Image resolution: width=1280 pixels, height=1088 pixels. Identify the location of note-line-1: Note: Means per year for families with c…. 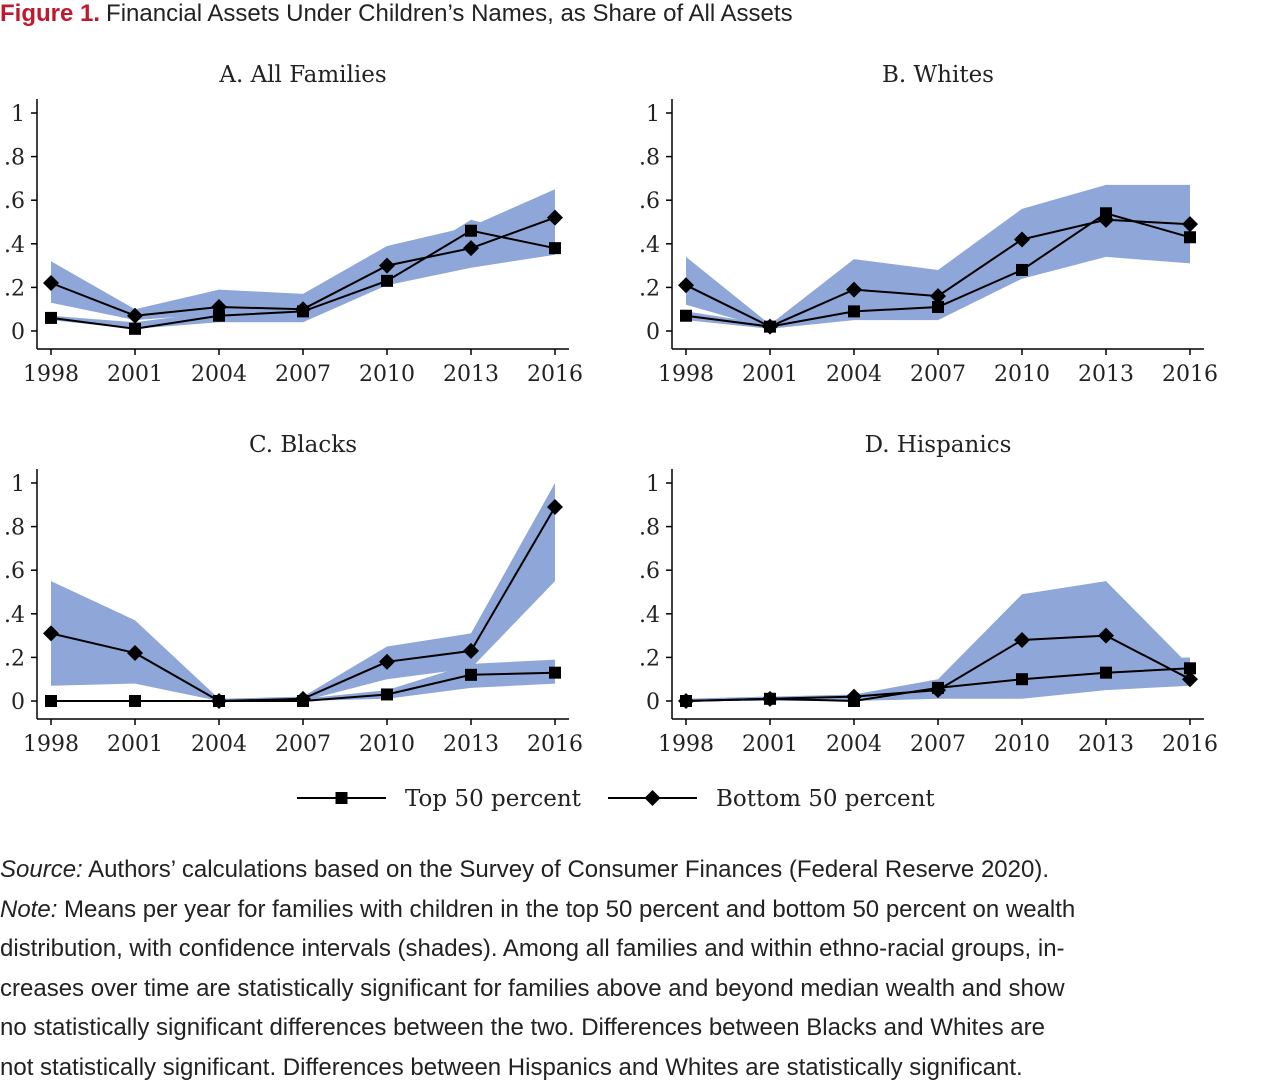
(640, 910).